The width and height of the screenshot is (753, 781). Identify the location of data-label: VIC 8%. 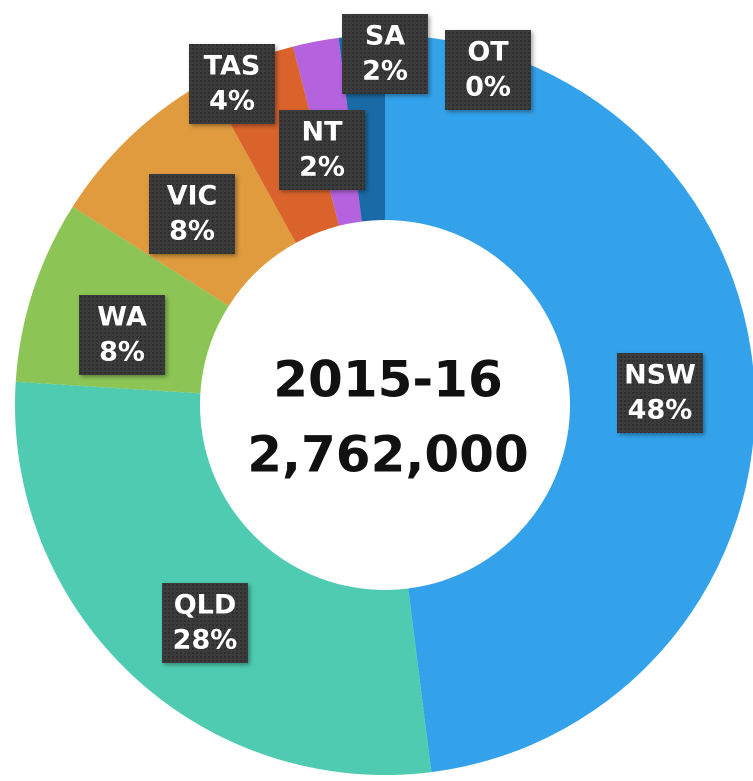
(192, 214).